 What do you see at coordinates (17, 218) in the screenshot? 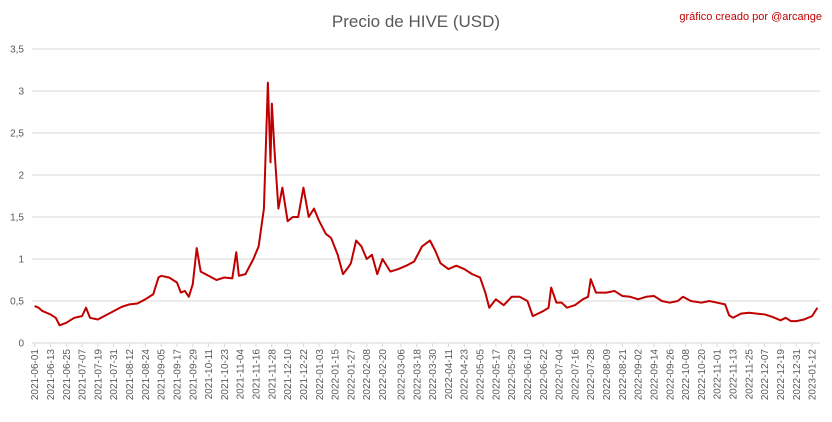
I see `y-tick-label: 1,5` at bounding box center [17, 218].